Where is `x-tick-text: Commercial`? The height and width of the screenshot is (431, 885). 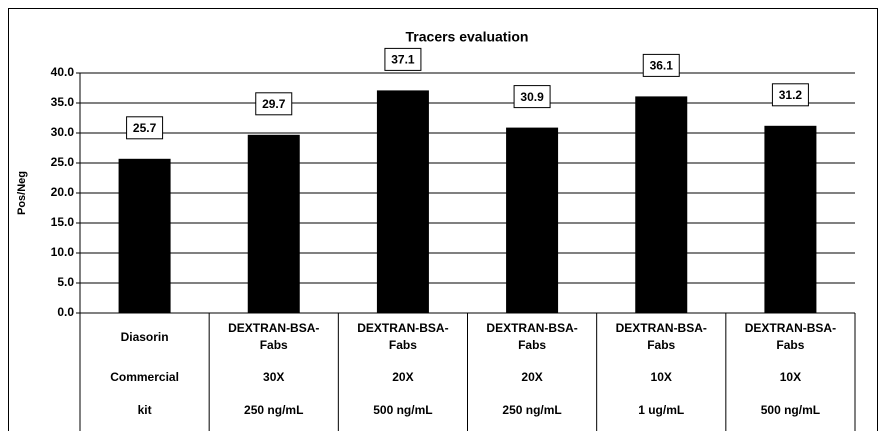
x-tick-text: Commercial is located at coordinates (144, 376).